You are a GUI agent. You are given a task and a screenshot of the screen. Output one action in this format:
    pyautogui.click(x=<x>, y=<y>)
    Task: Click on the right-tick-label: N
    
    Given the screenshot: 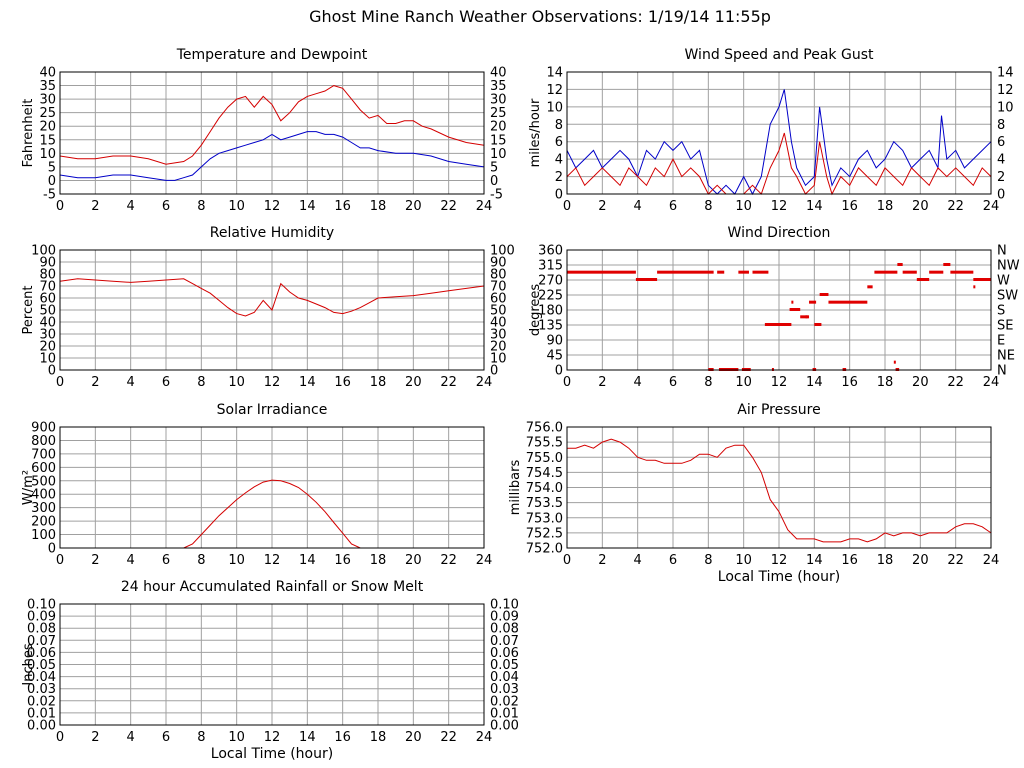 What is the action you would take?
    pyautogui.click(x=1002, y=251)
    